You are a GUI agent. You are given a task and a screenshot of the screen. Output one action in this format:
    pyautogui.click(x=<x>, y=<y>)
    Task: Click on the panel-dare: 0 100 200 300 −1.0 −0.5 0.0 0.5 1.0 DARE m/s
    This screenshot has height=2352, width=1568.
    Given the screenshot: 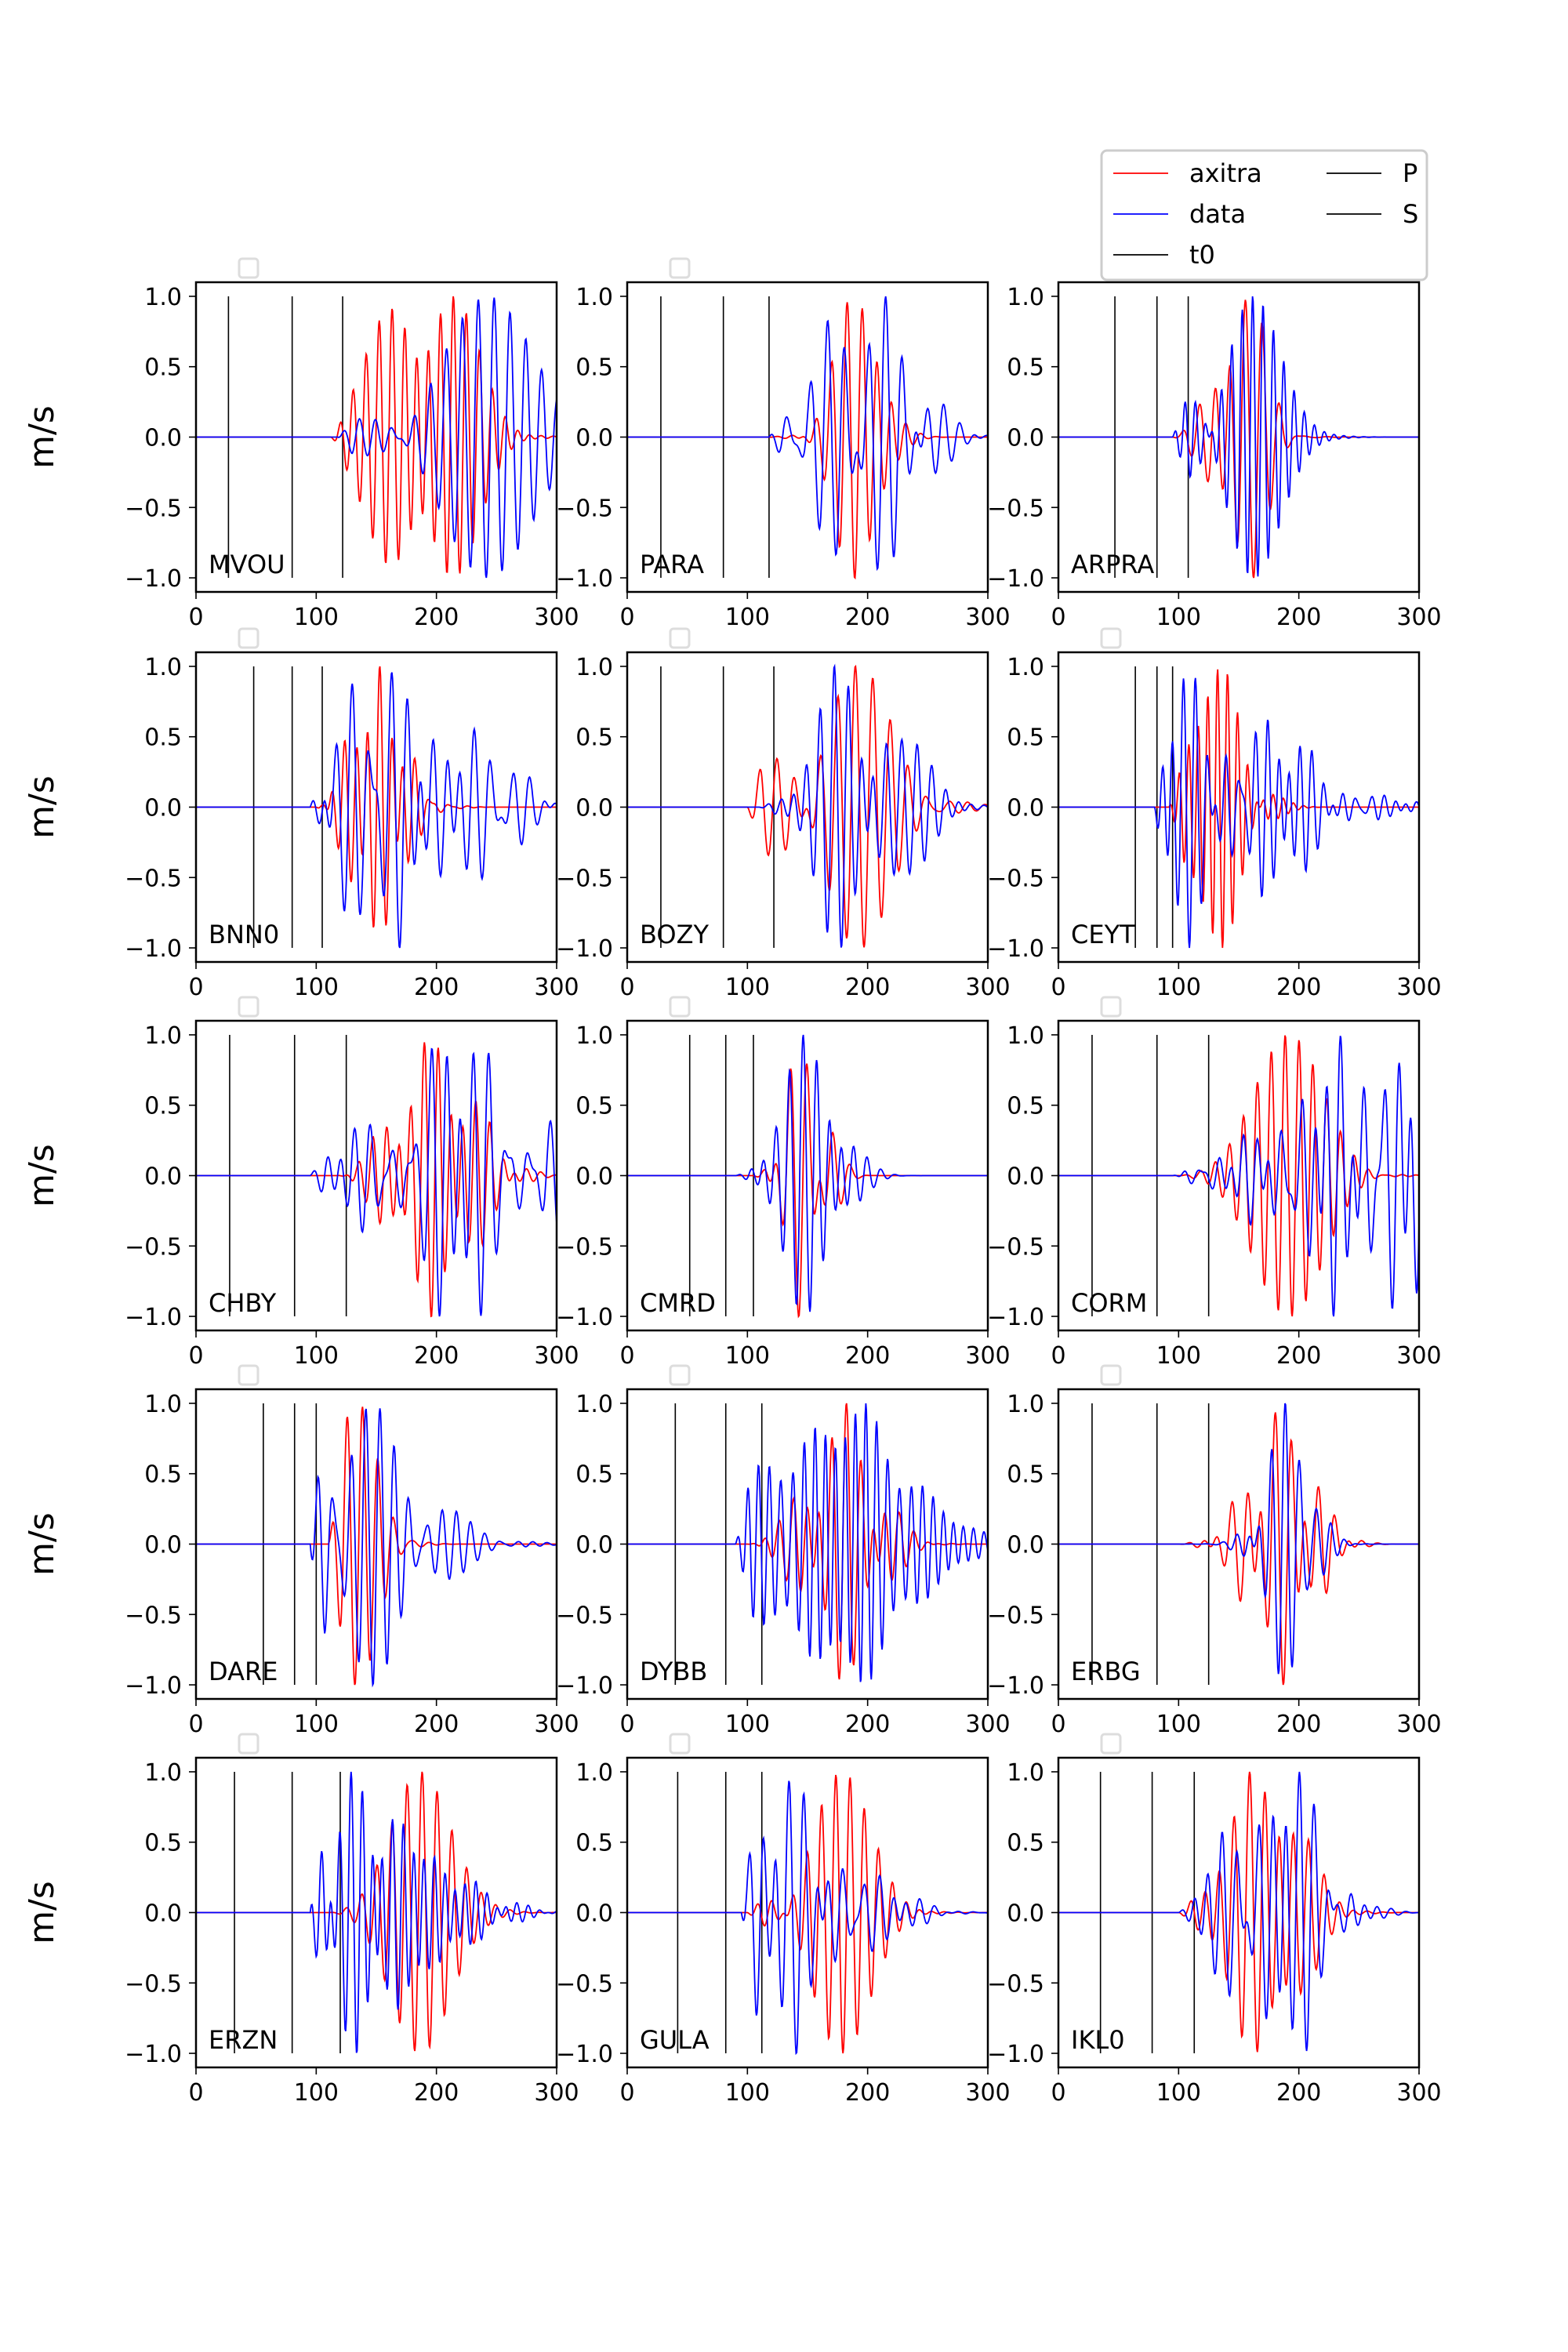 What is the action you would take?
    pyautogui.click(x=300, y=1551)
    